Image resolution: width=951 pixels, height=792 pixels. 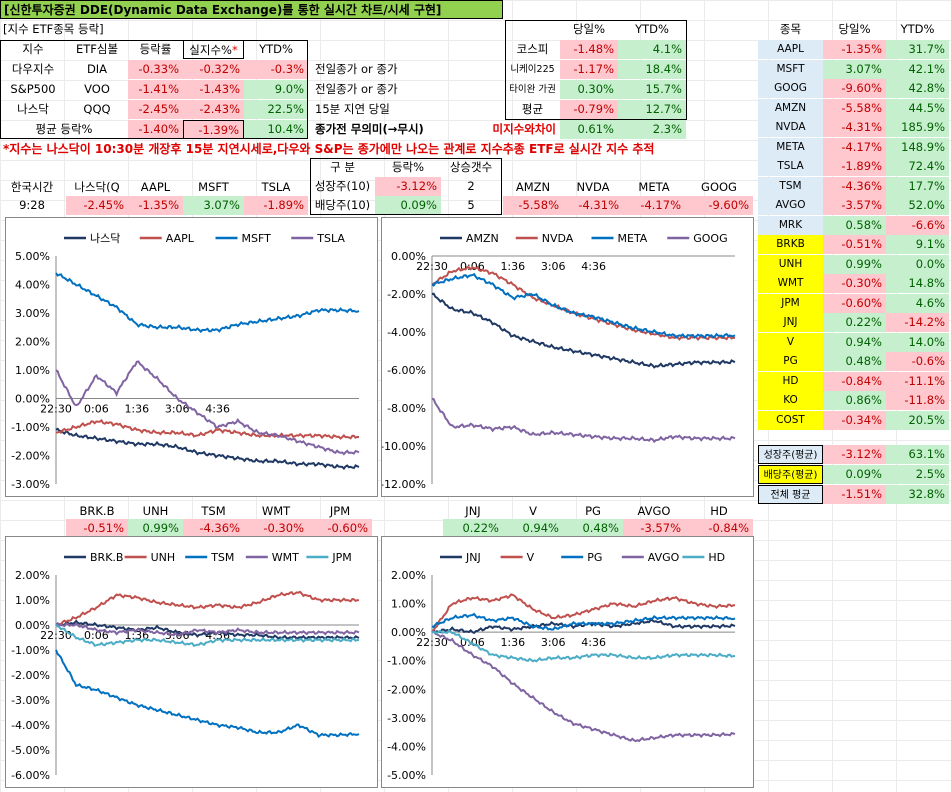 What do you see at coordinates (790, 166) in the screenshot?
I see `stock-name: TSLA` at bounding box center [790, 166].